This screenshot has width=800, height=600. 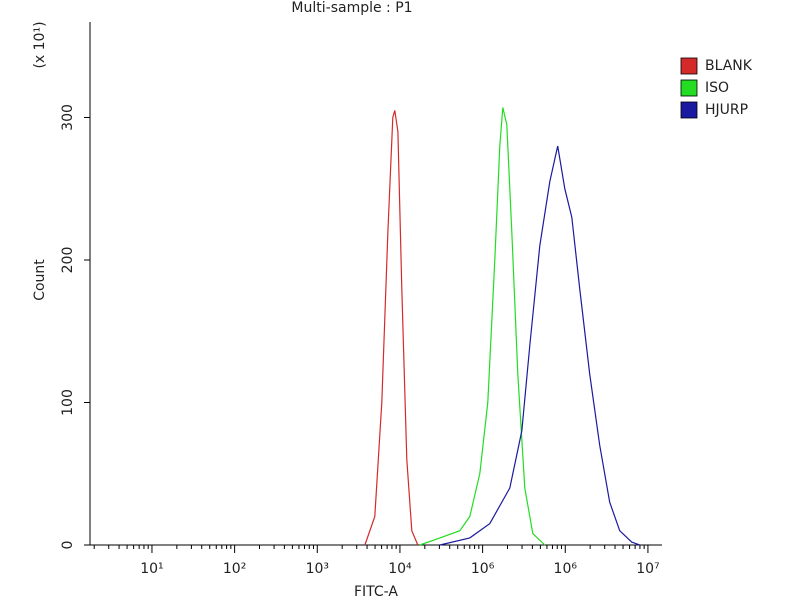 I want to click on x-axis-label: FITC-A, so click(x=376, y=592).